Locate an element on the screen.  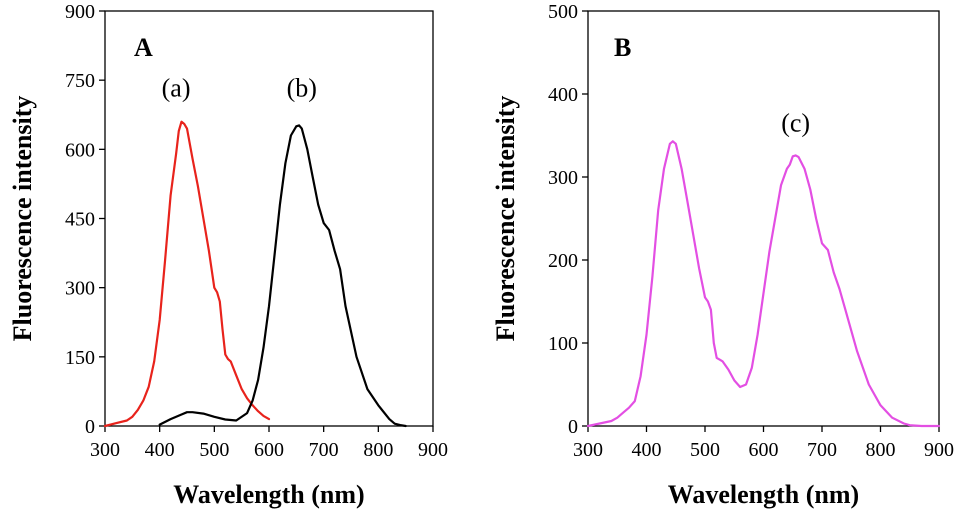
peak-annotation: (a) is located at coordinates (176, 87).